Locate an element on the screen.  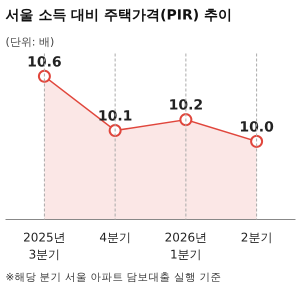
x-tick-label: 4분기 is located at coordinates (115, 237).